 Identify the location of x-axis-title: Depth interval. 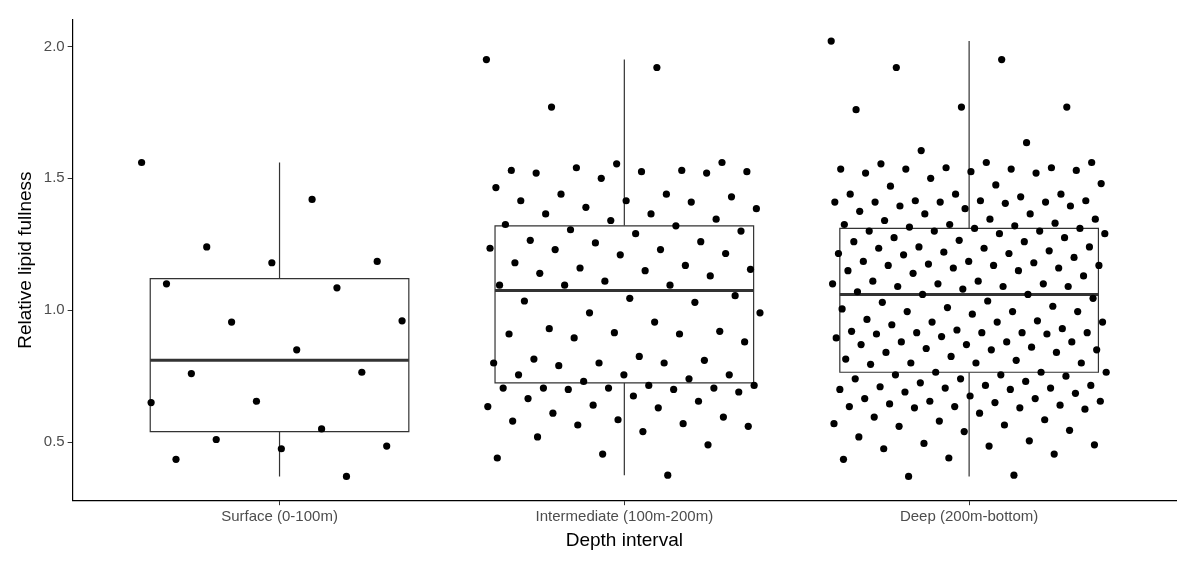
(624, 539).